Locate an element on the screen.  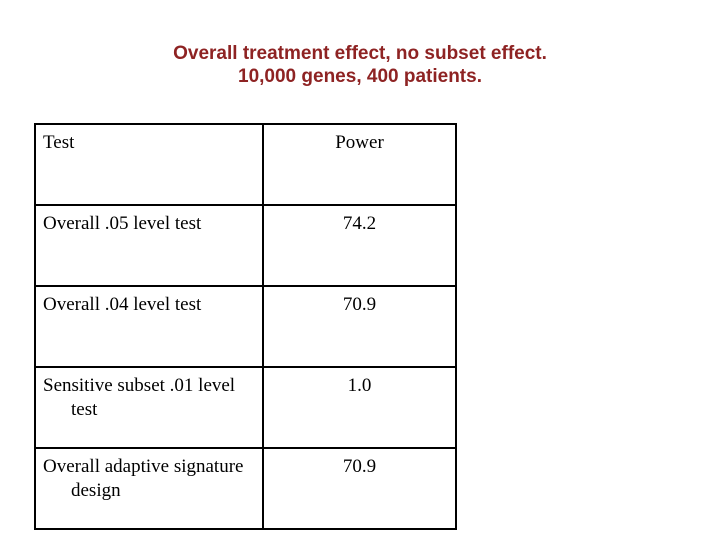
table-row: Overall .04 level test 70.9 is located at coordinates (245, 326).